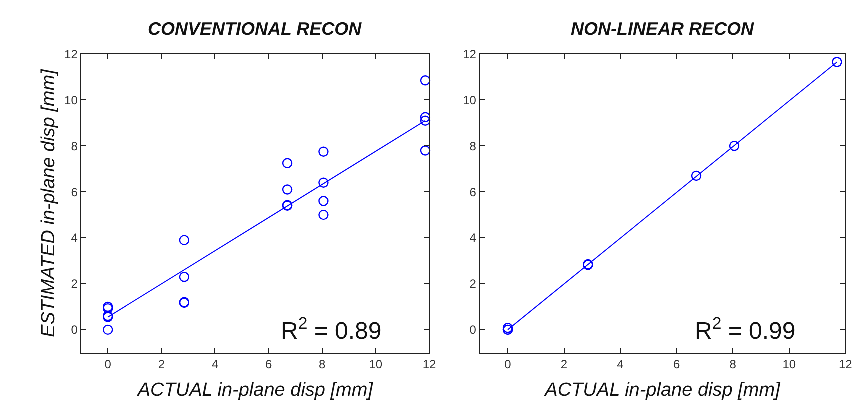 Image resolution: width=860 pixels, height=414 pixels. What do you see at coordinates (255, 29) in the screenshot?
I see `chart-title: CONVENTIONAL RECON` at bounding box center [255, 29].